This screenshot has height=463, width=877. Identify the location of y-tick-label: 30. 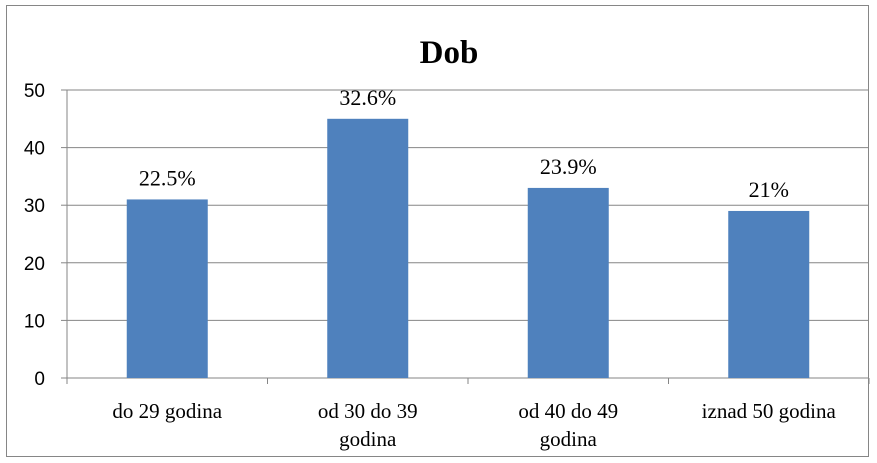
(34, 206).